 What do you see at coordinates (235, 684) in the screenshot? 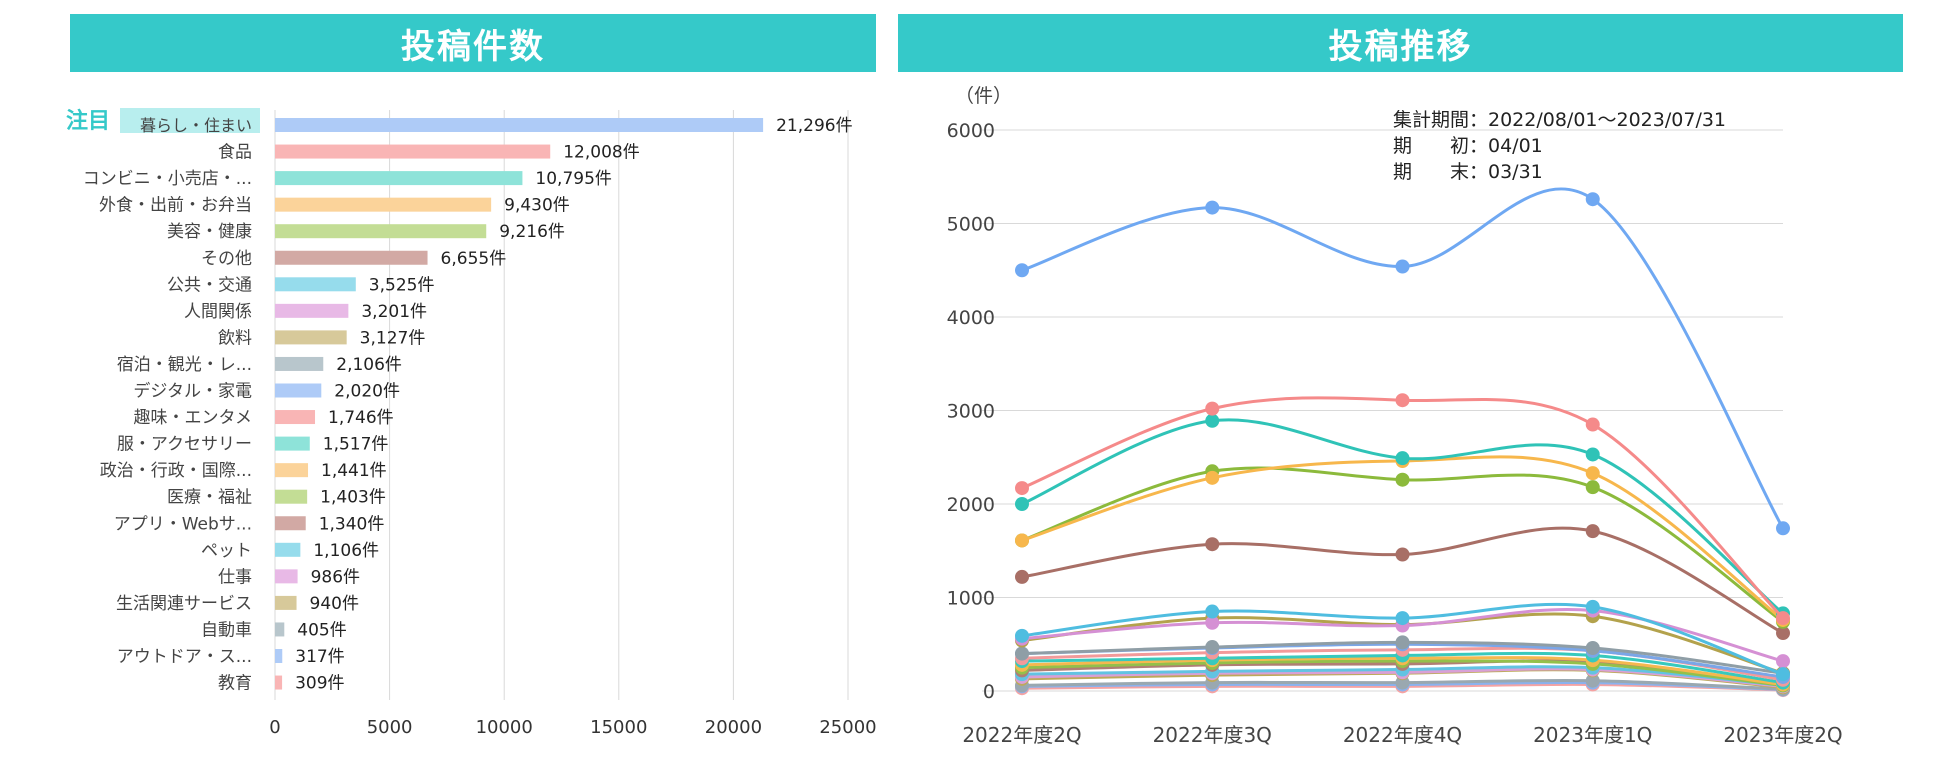
I see `bar-category-label: 教育` at bounding box center [235, 684].